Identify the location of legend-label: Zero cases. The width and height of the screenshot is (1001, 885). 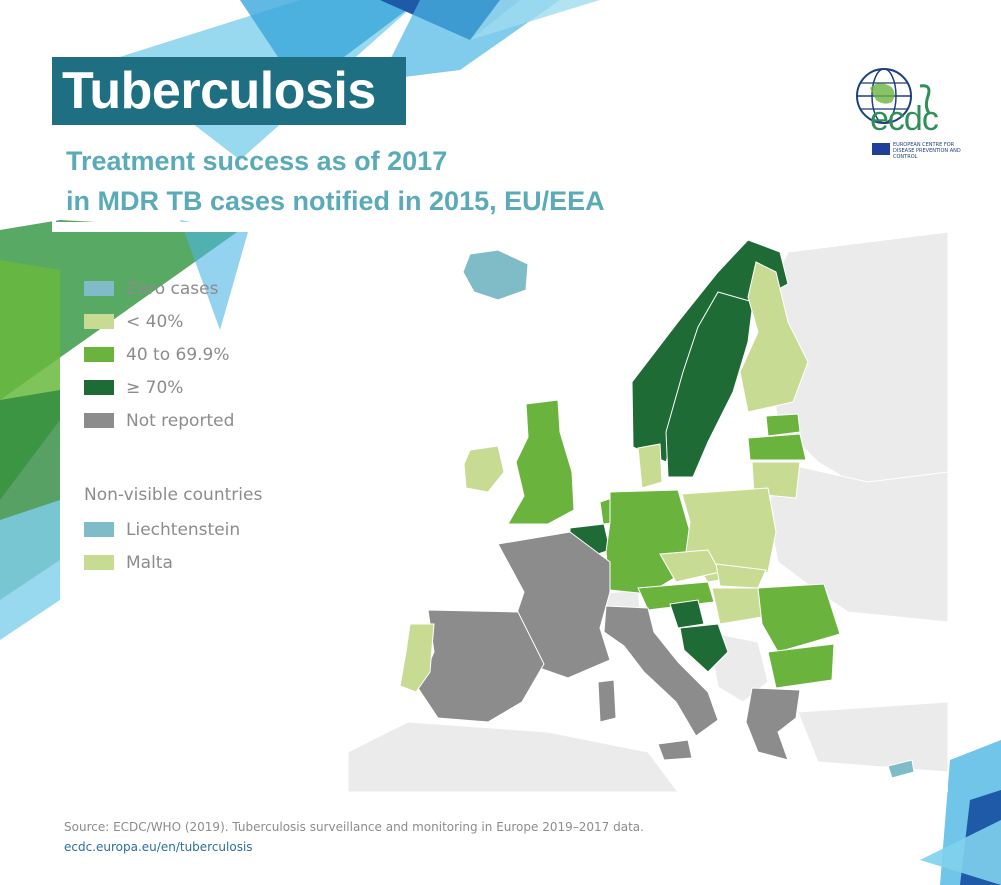
(172, 288).